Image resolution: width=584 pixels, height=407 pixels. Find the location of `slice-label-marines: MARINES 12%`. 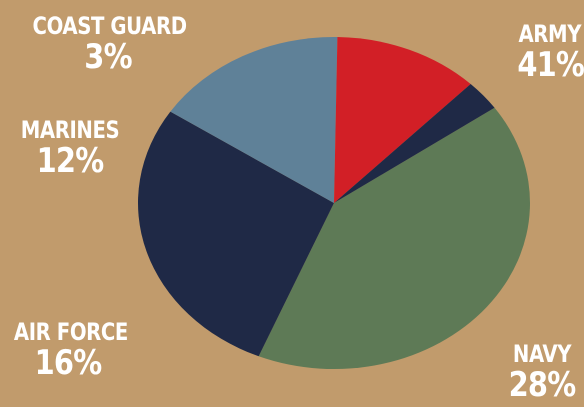

slice-label-marines: MARINES 12% is located at coordinates (70, 148).